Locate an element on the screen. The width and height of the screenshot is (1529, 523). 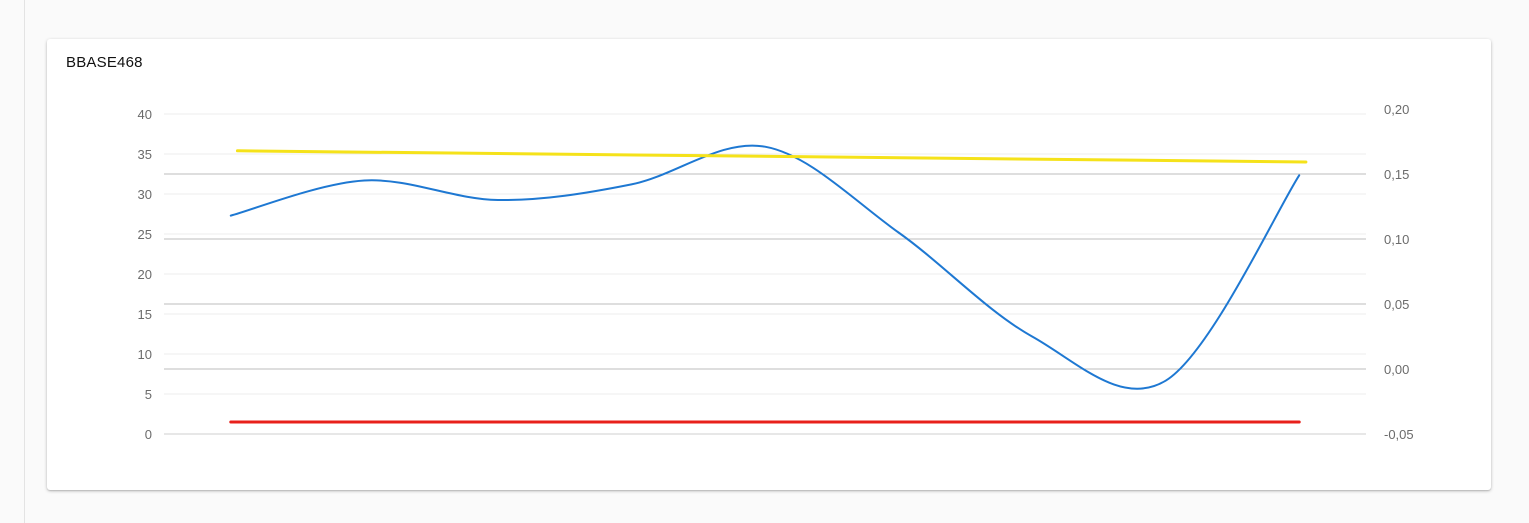
y-left-tick-label: 15 is located at coordinates (145, 314).